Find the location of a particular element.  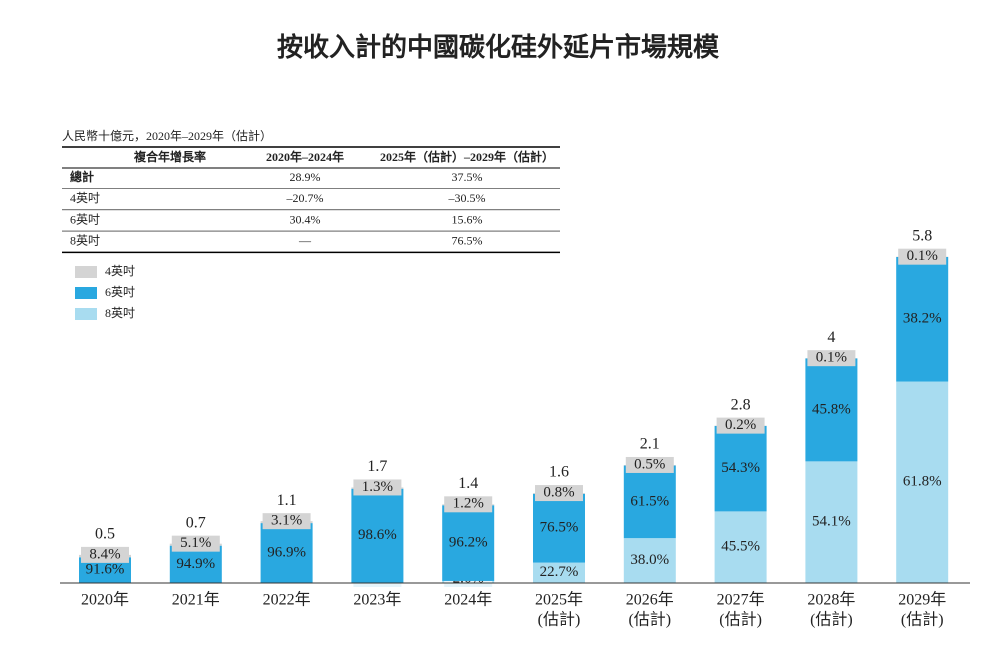

total-label: 4 is located at coordinates (831, 337).